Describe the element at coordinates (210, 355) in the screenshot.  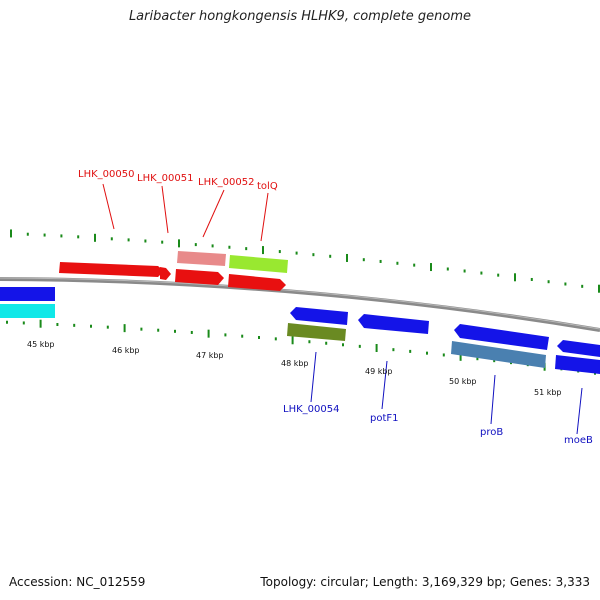
I see `scale-label: 47 kbp` at that location.